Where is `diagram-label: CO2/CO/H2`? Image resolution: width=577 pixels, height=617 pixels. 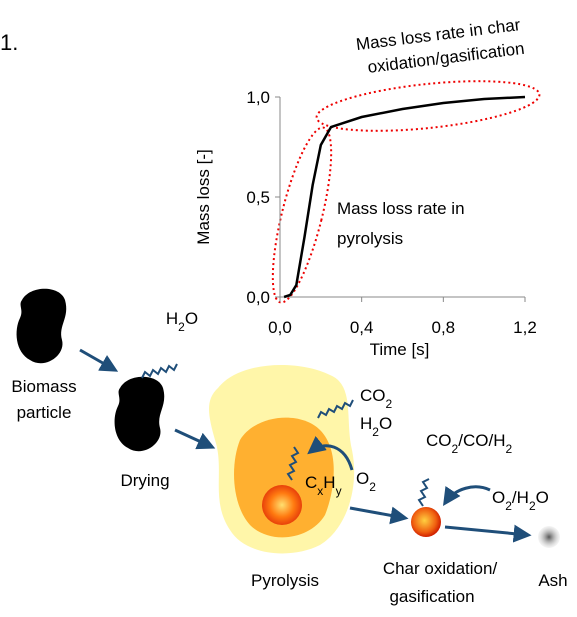
diagram-label: CO2/CO/H2 is located at coordinates (469, 443).